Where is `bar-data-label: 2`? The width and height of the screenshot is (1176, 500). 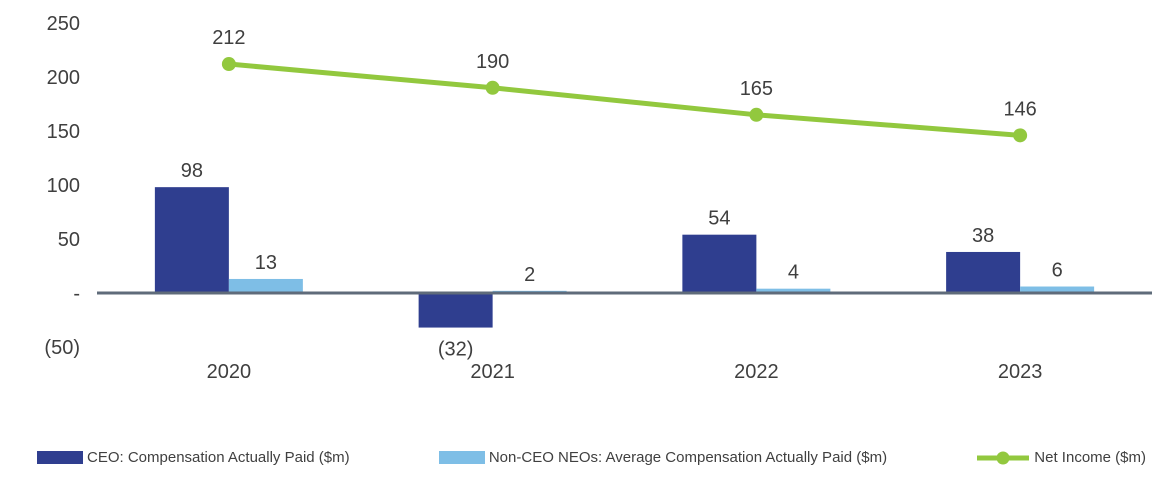 bar-data-label: 2 is located at coordinates (529, 275).